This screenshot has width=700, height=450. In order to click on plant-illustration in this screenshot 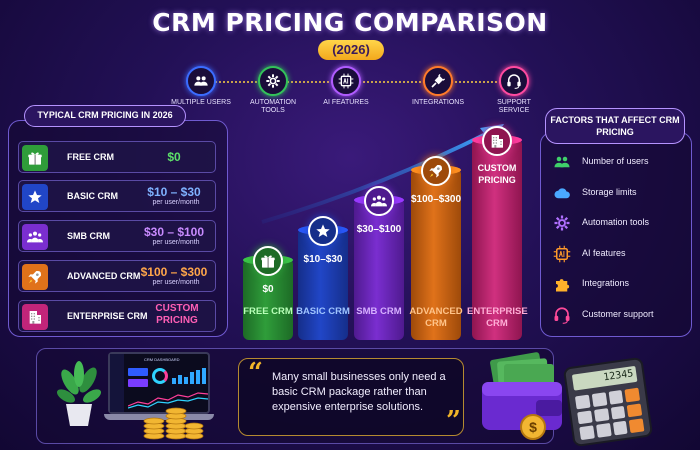, I will do `click(79, 393)`.